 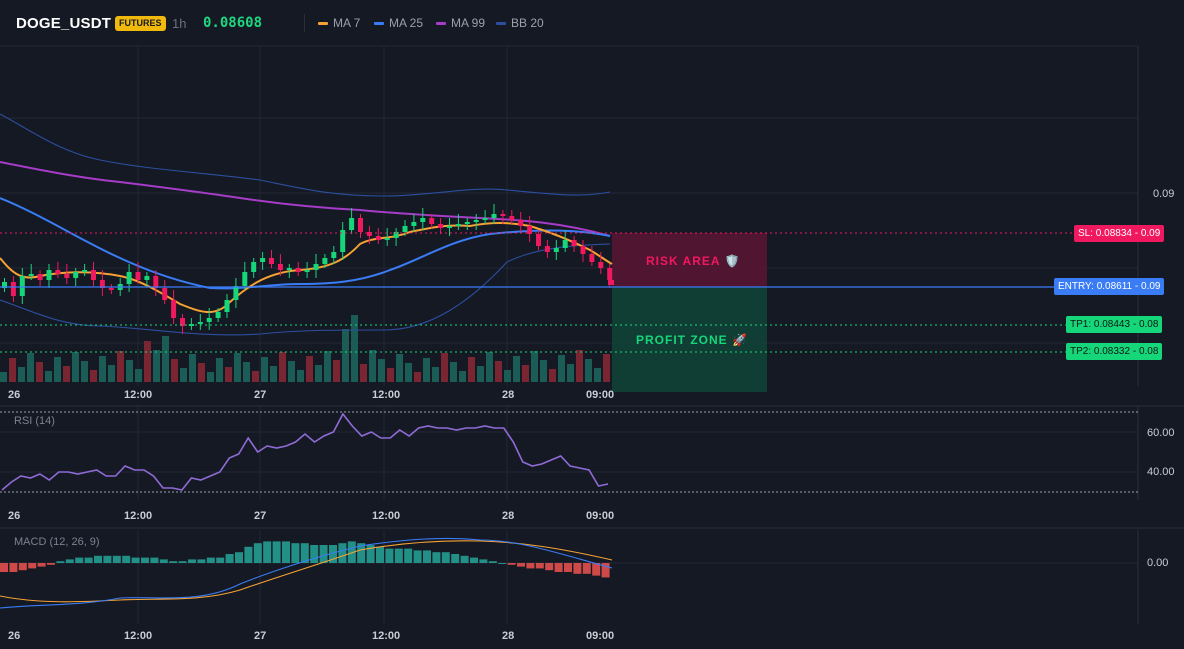 I want to click on time-label-1200b: 12:00, so click(x=386, y=395).